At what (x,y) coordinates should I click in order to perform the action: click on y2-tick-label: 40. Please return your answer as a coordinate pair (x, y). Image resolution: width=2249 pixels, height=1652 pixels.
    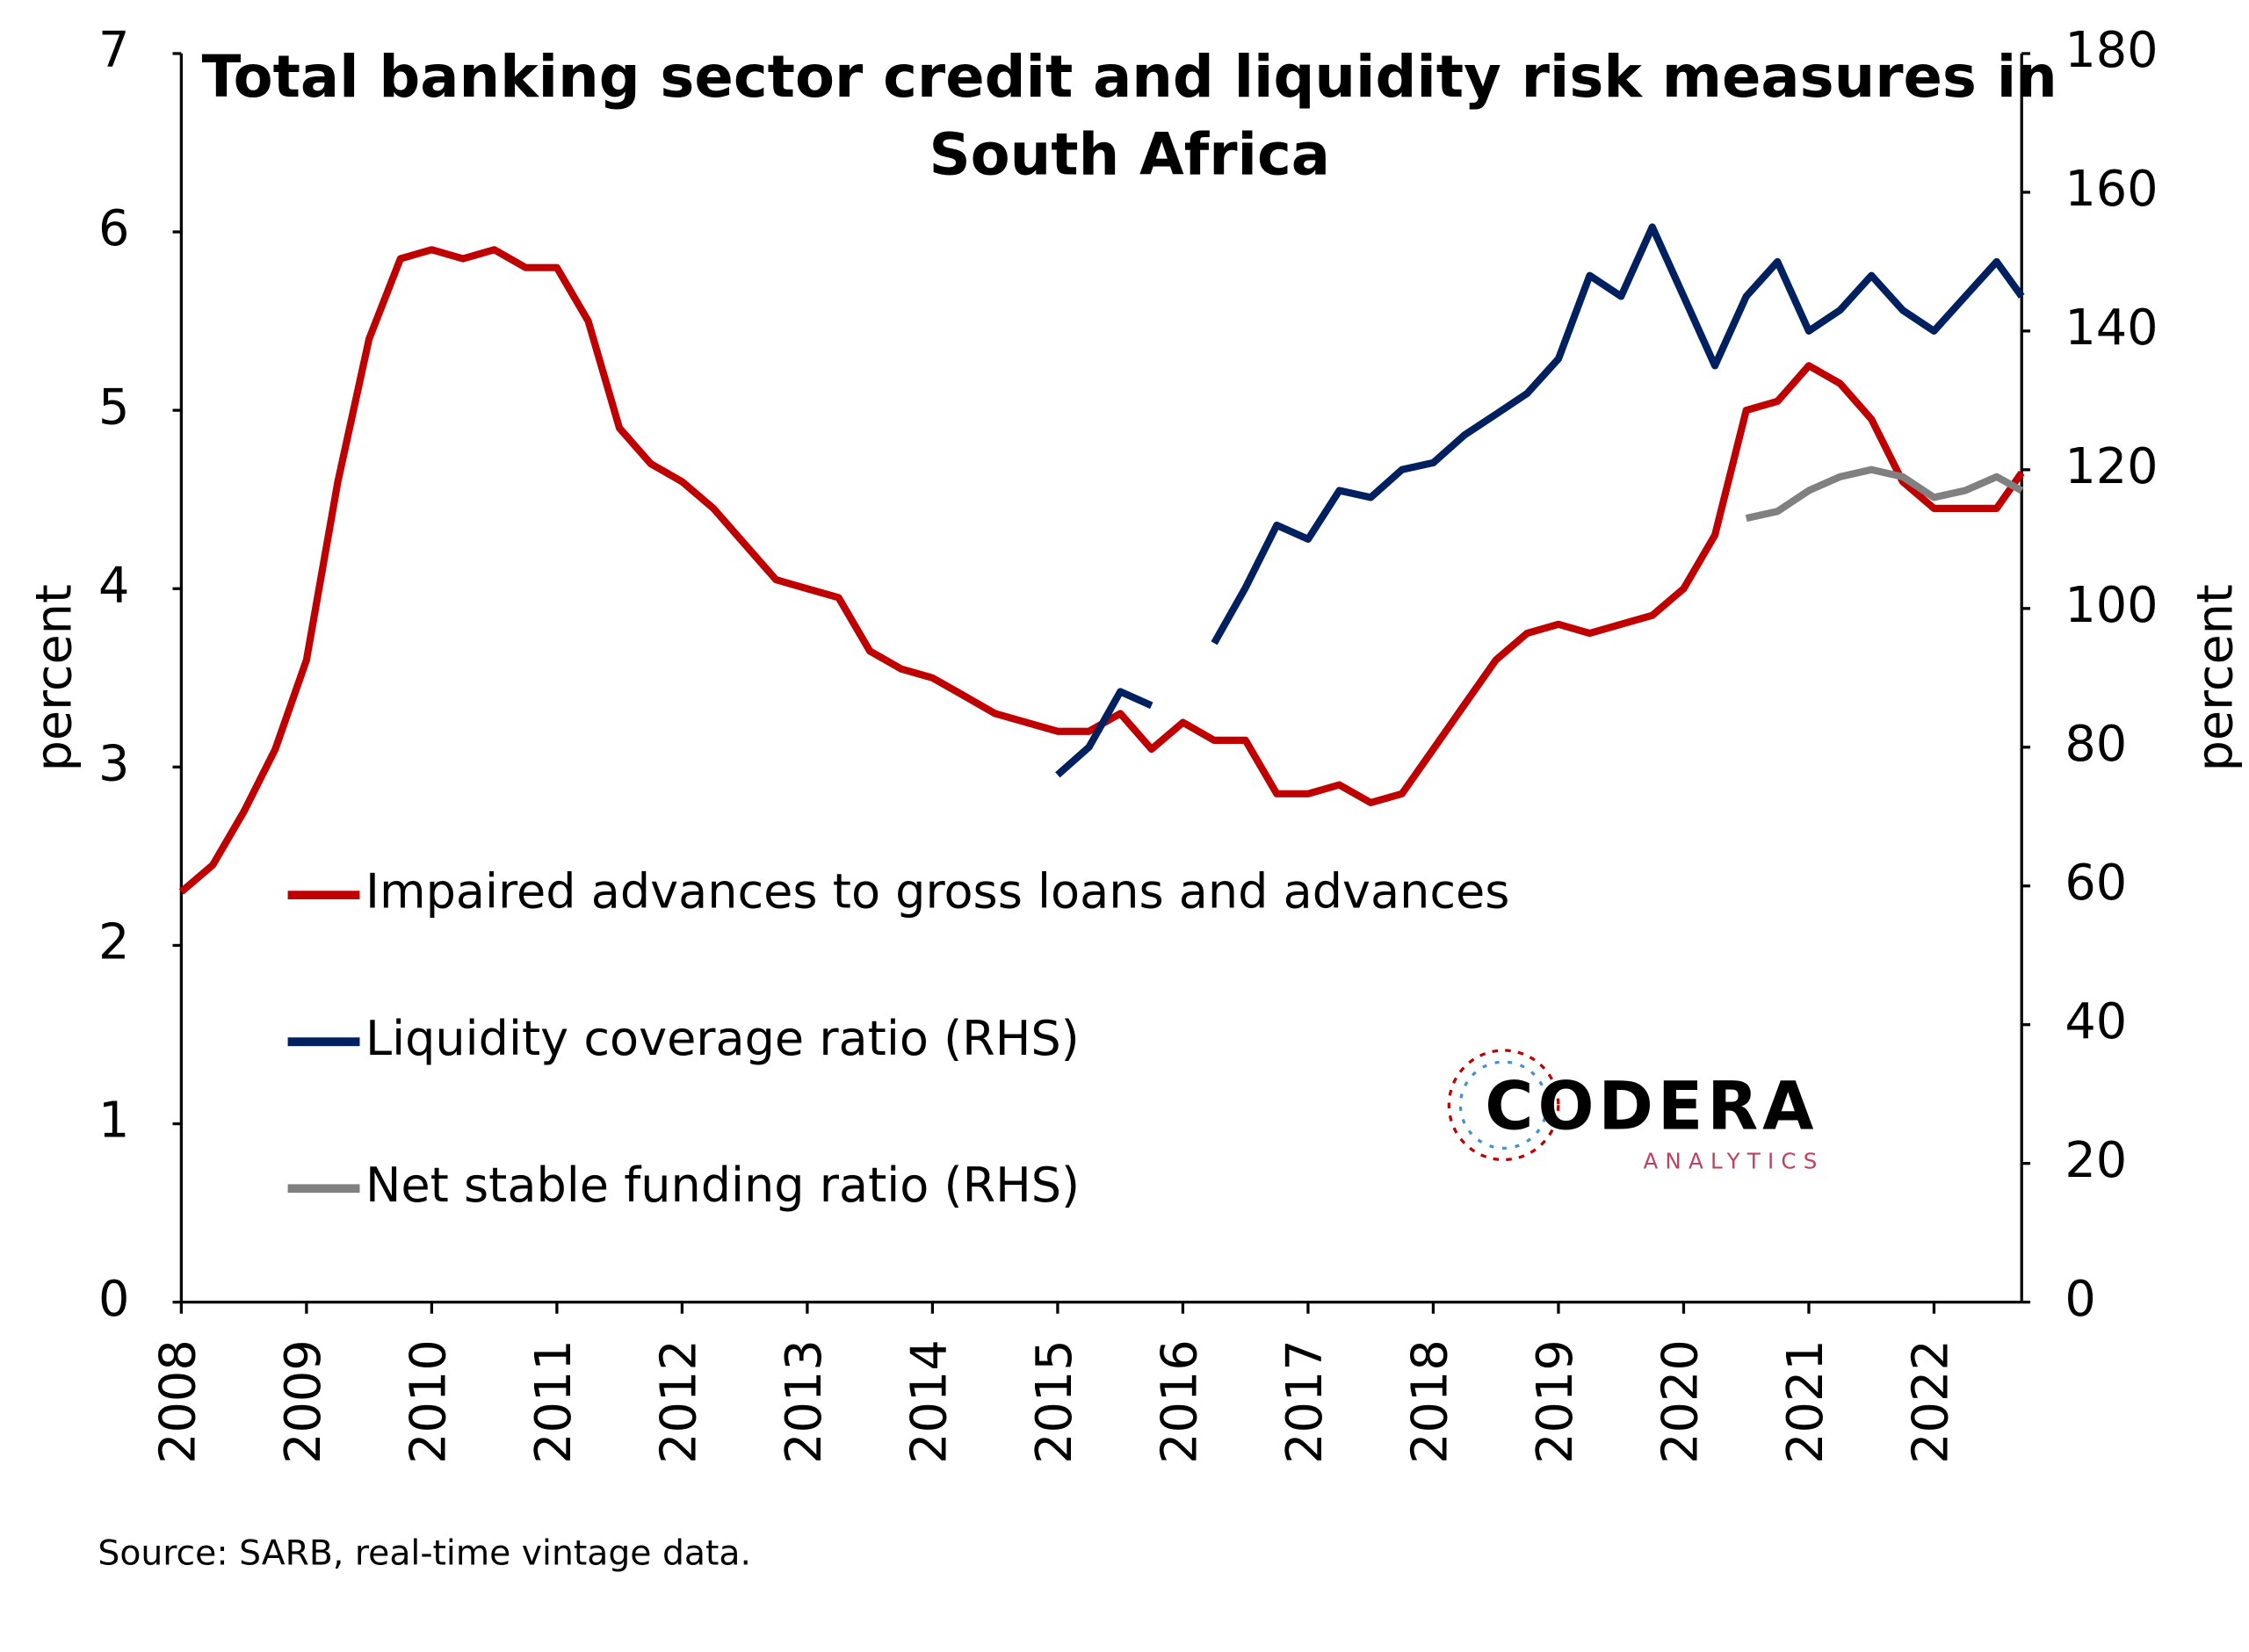
    Looking at the image, I should click on (2096, 1021).